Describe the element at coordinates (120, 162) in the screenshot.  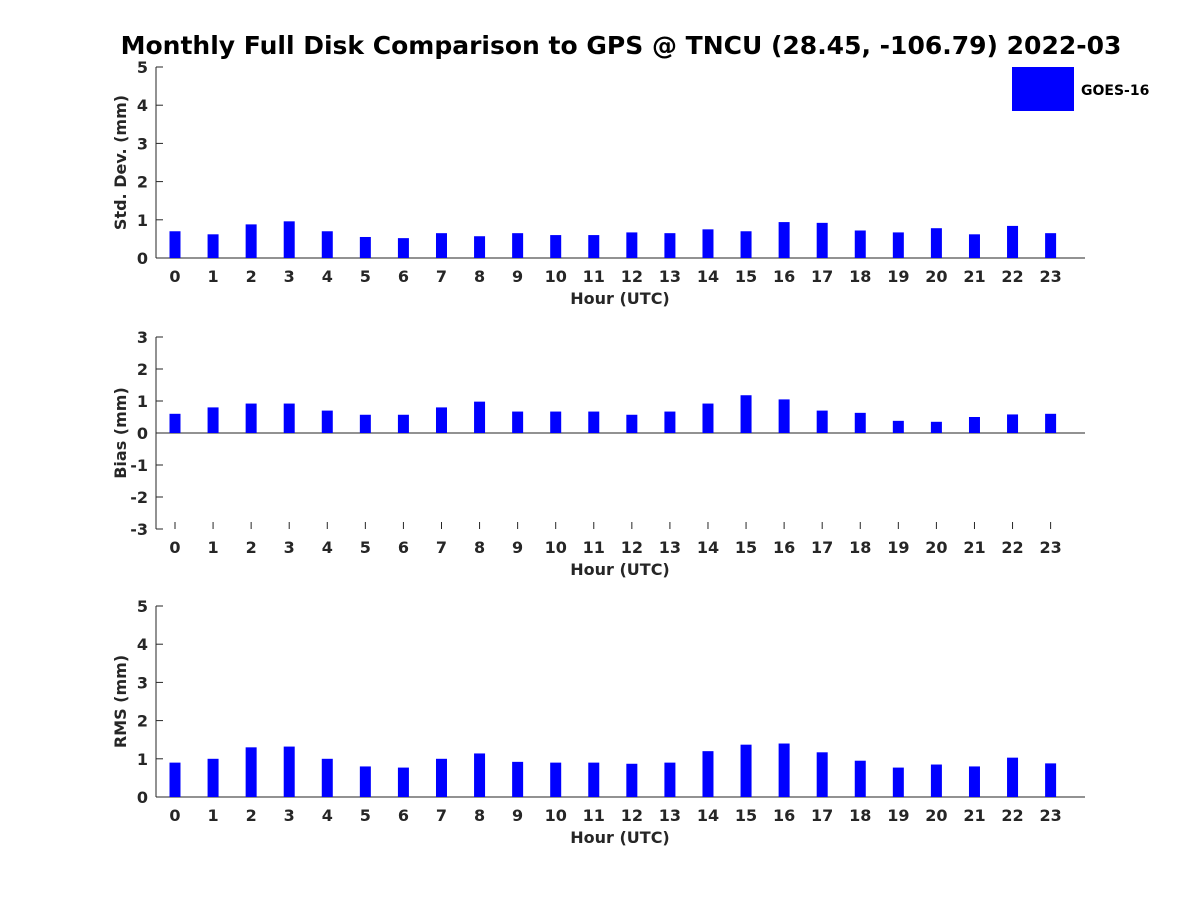
I see `y-axis-label: Std. Dev. (mm)` at that location.